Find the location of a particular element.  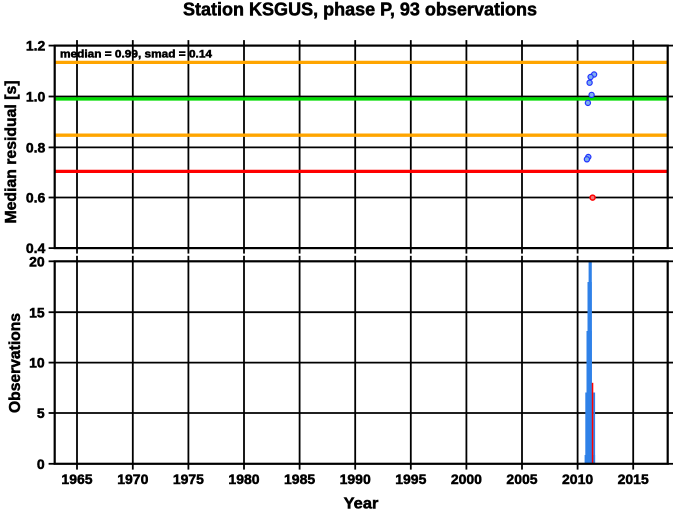

svg-text: 1995 is located at coordinates (410, 479).